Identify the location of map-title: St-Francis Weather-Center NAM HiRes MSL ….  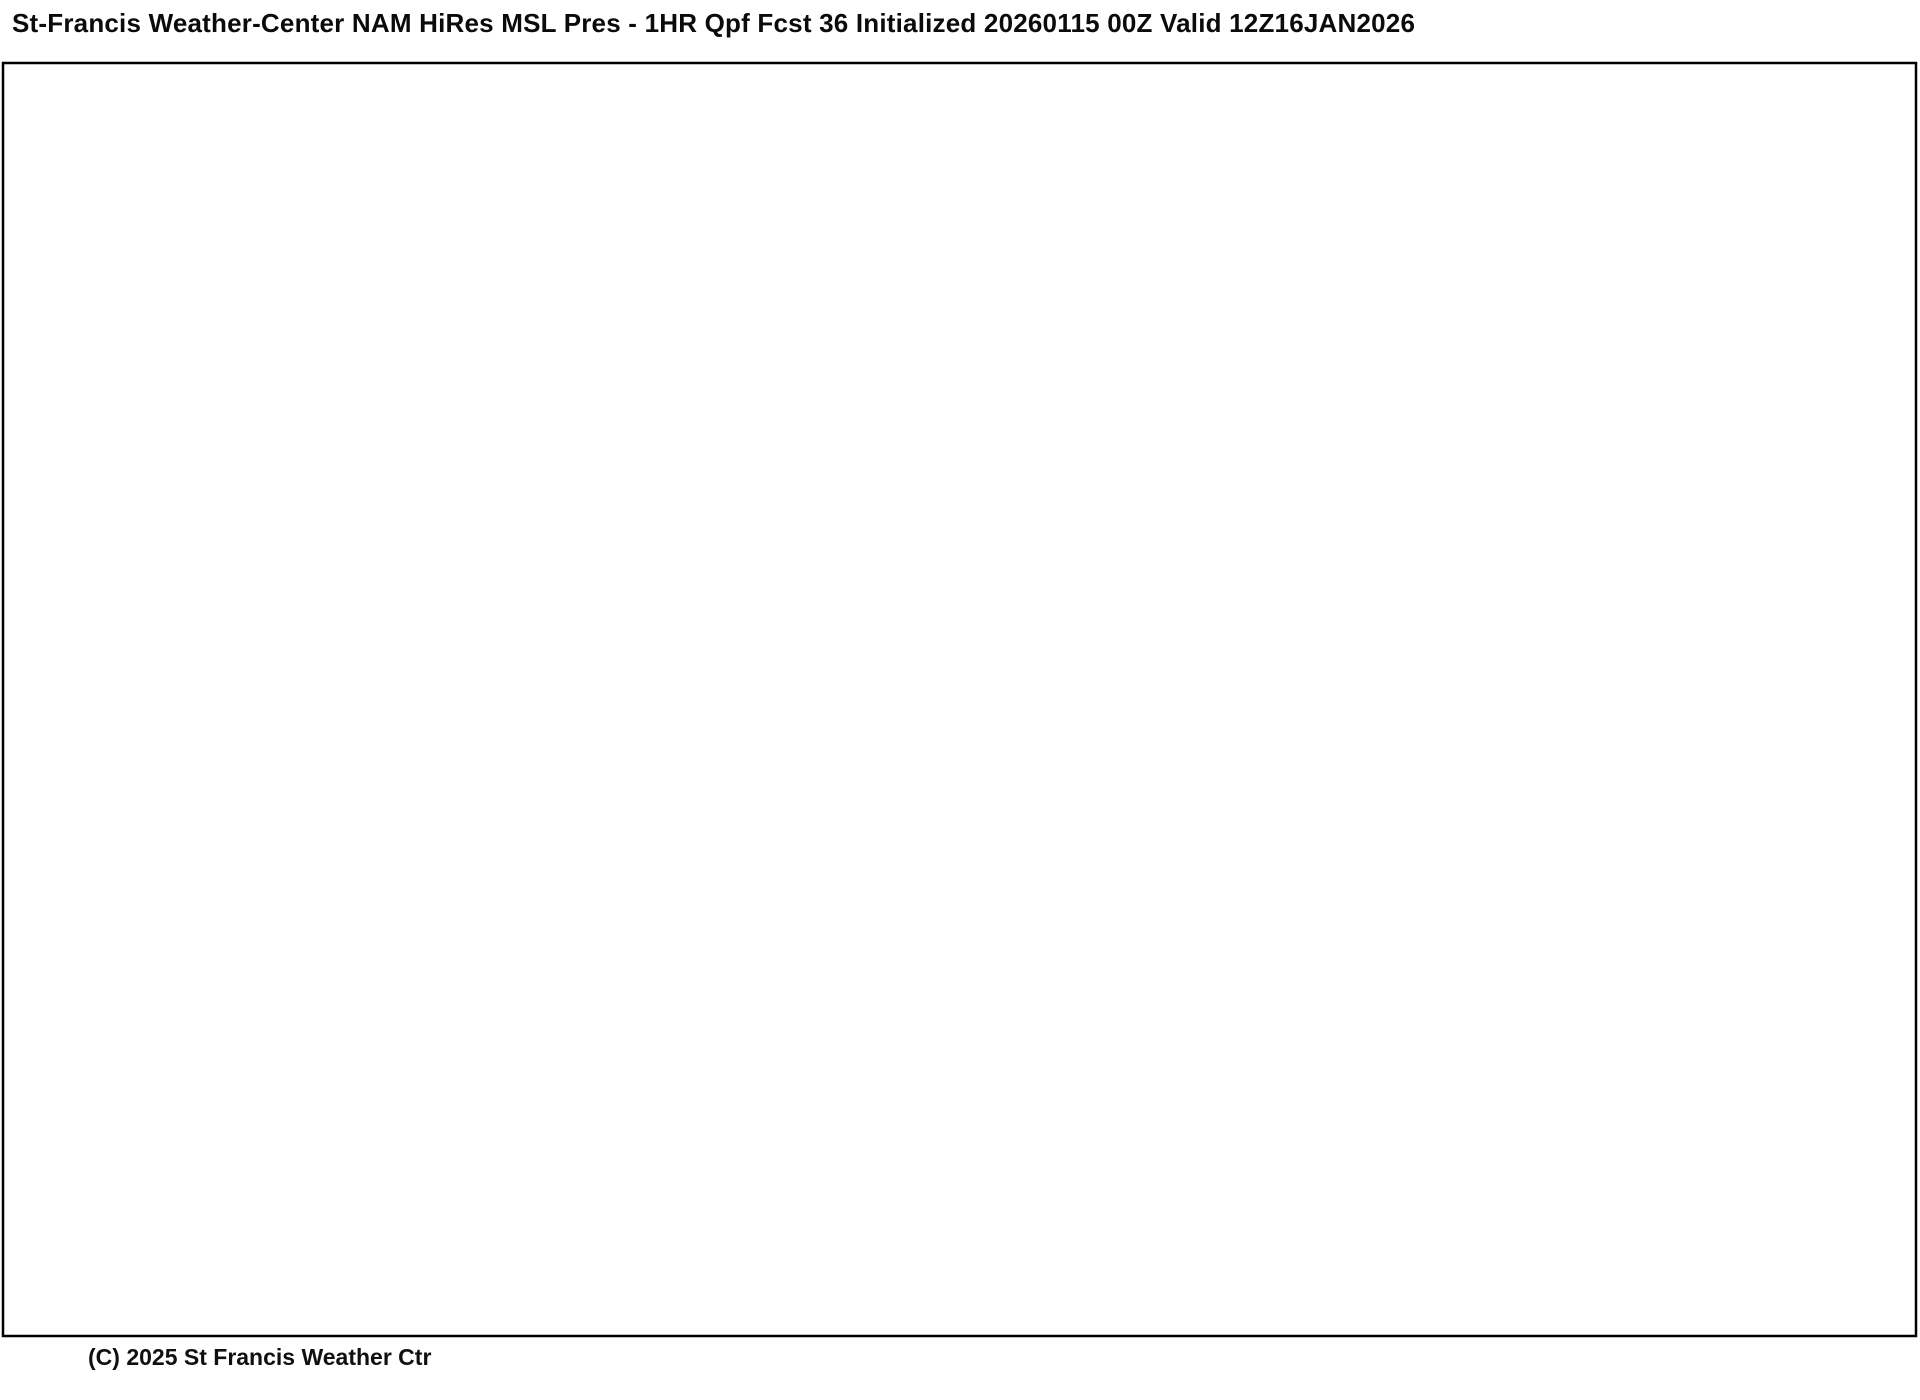
(714, 23).